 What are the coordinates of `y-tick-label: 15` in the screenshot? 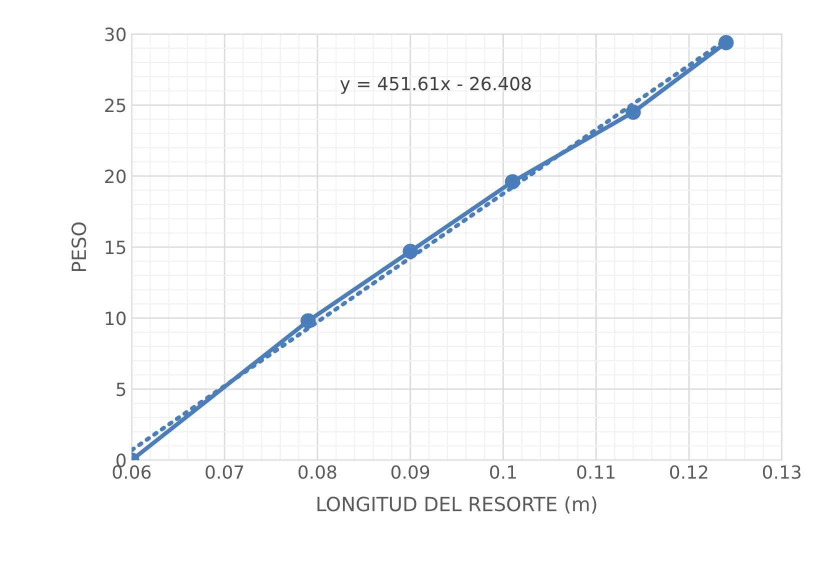 It's located at (116, 247).